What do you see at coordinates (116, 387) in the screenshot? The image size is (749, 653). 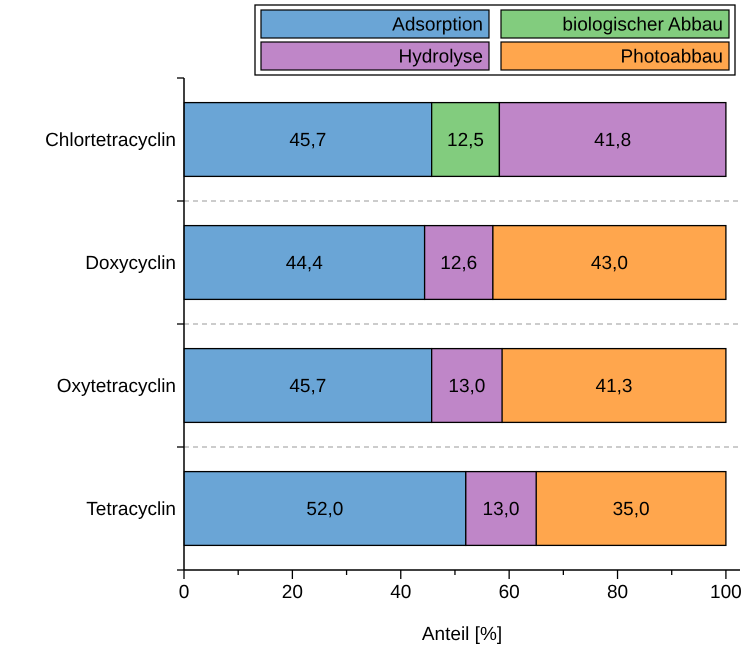 I see `y-tick-label: Oxytetracyclin` at bounding box center [116, 387].